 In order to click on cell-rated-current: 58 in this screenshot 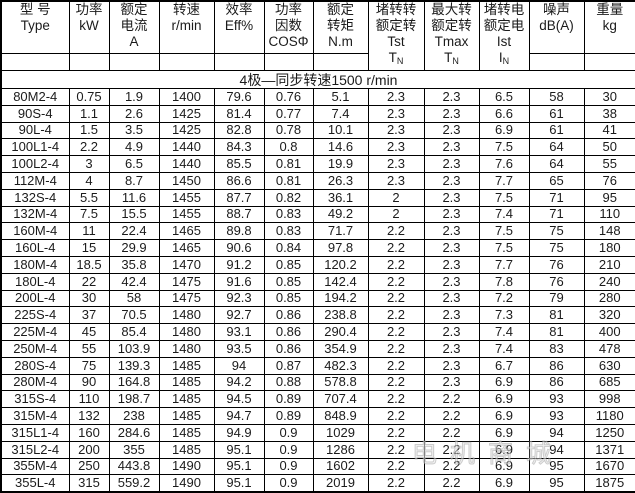, I will do `click(134, 298)`.